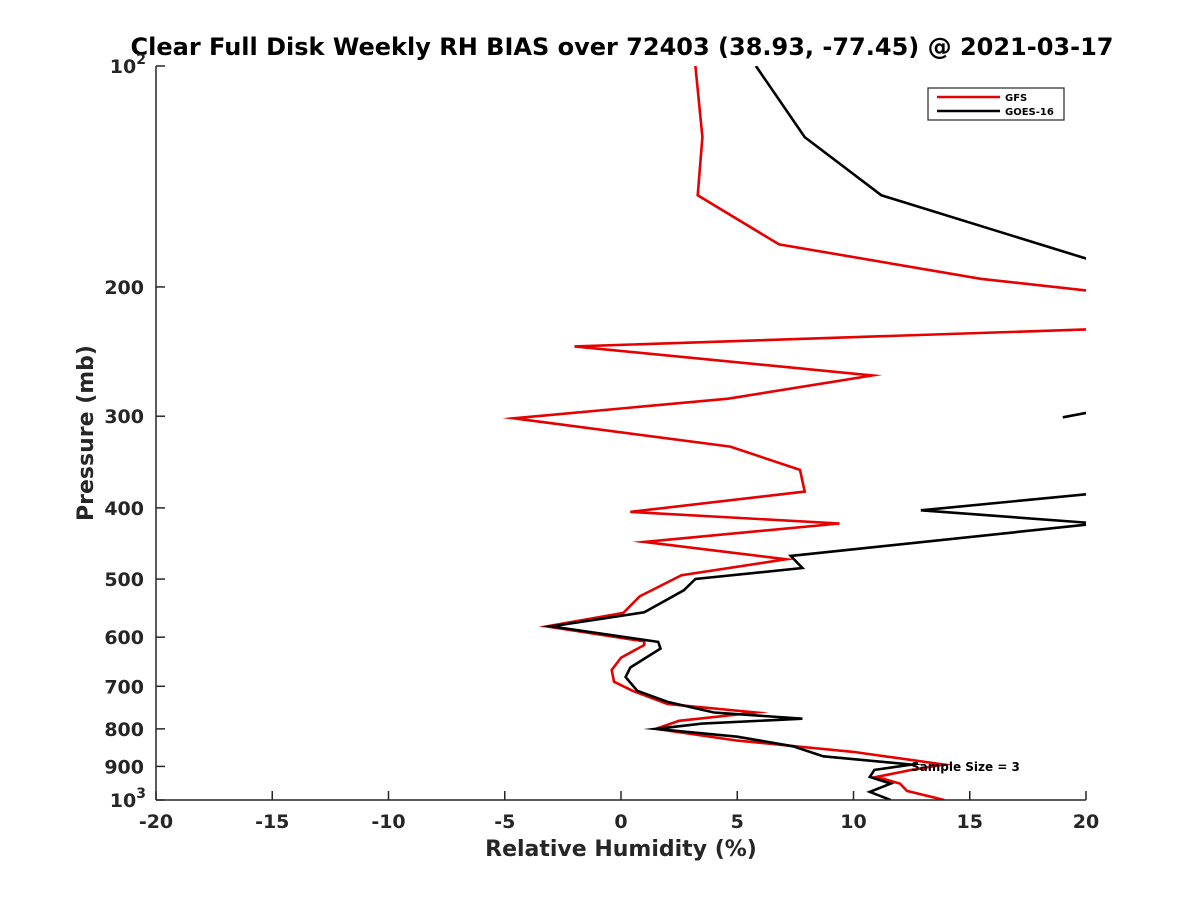 This screenshot has width=1200, height=900. Describe the element at coordinates (1086, 822) in the screenshot. I see `x-tick-label: 20` at that location.